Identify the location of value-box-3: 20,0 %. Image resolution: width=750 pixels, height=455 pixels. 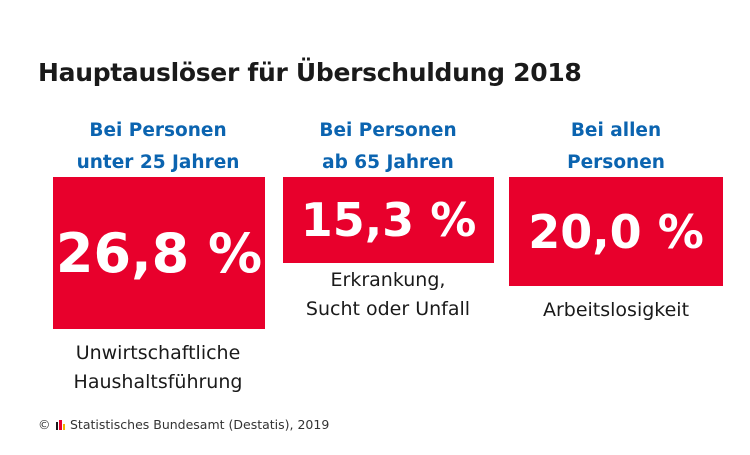
(616, 231).